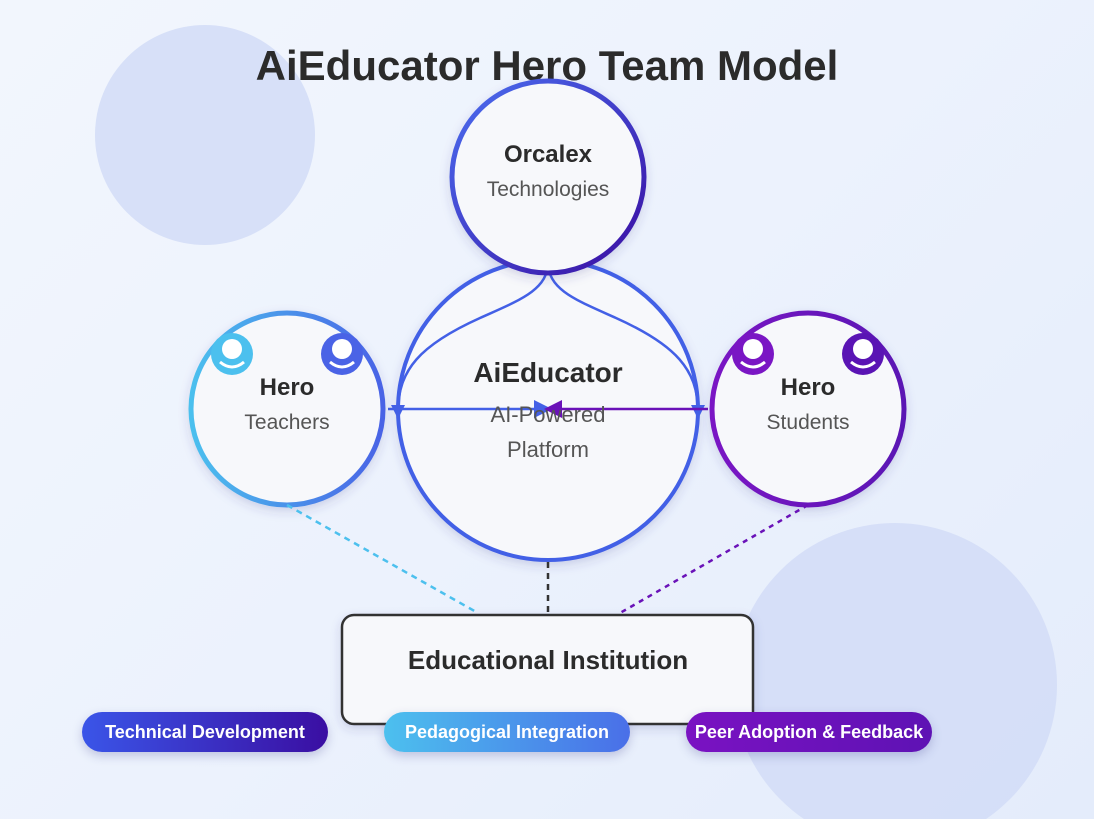 The height and width of the screenshot is (819, 1094). What do you see at coordinates (895, 671) in the screenshot?
I see `decorative-circle-bottom-right` at bounding box center [895, 671].